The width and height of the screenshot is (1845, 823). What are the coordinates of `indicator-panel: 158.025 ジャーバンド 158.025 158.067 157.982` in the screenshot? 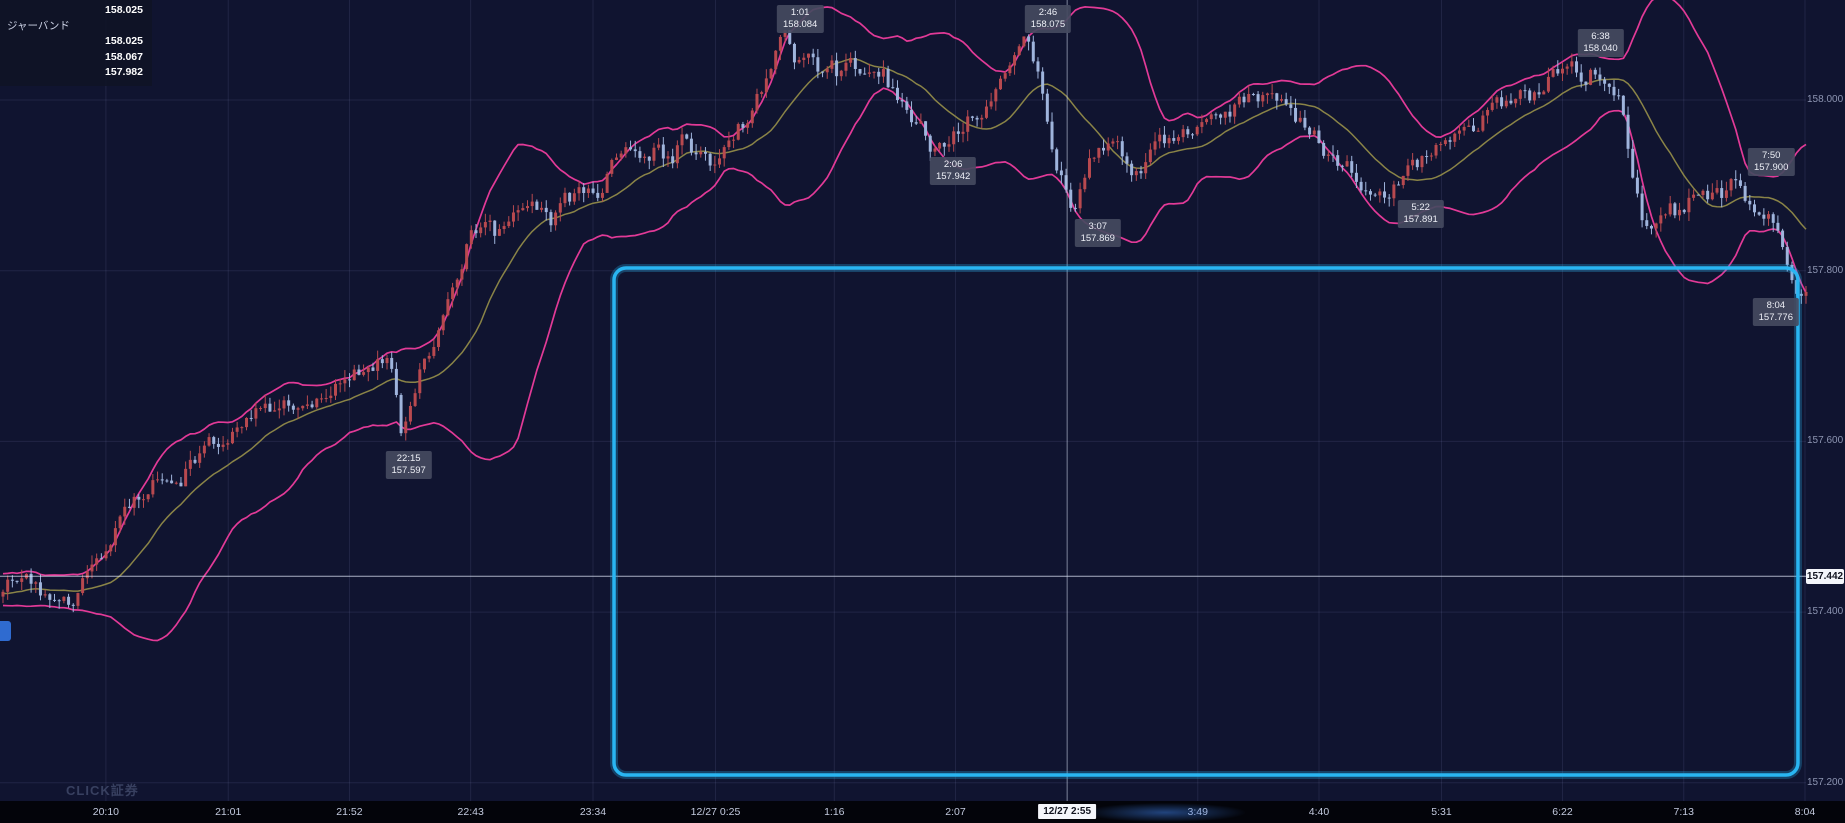 It's located at (76, 43).